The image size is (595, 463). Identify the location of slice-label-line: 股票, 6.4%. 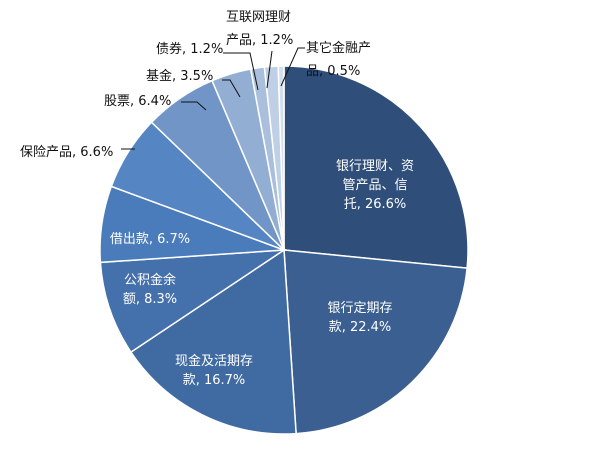
(137, 101).